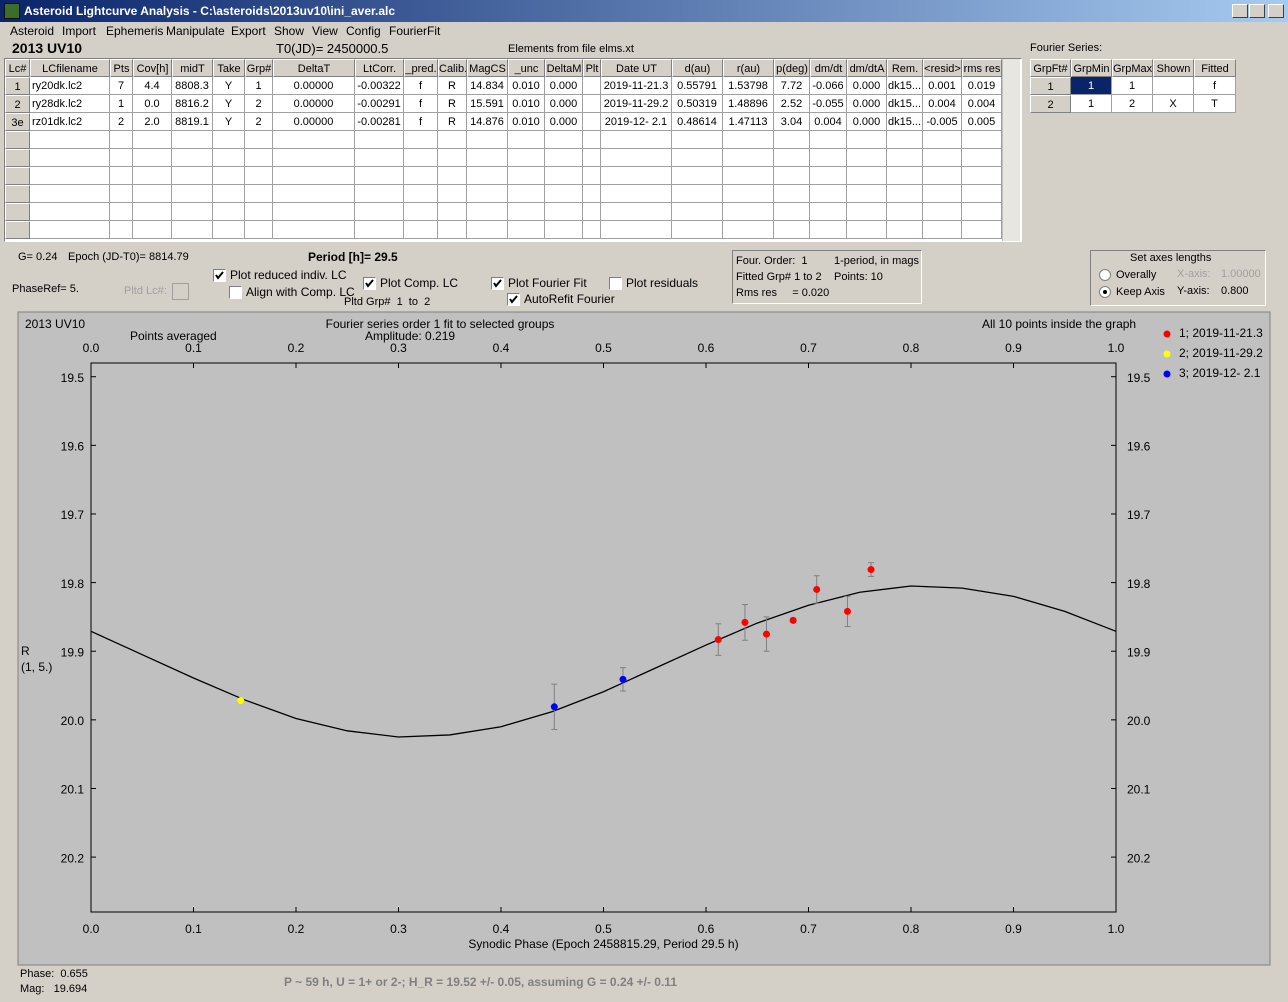 The height and width of the screenshot is (1002, 1288). Describe the element at coordinates (421, 122) in the screenshot. I see `table-cell: f` at that location.